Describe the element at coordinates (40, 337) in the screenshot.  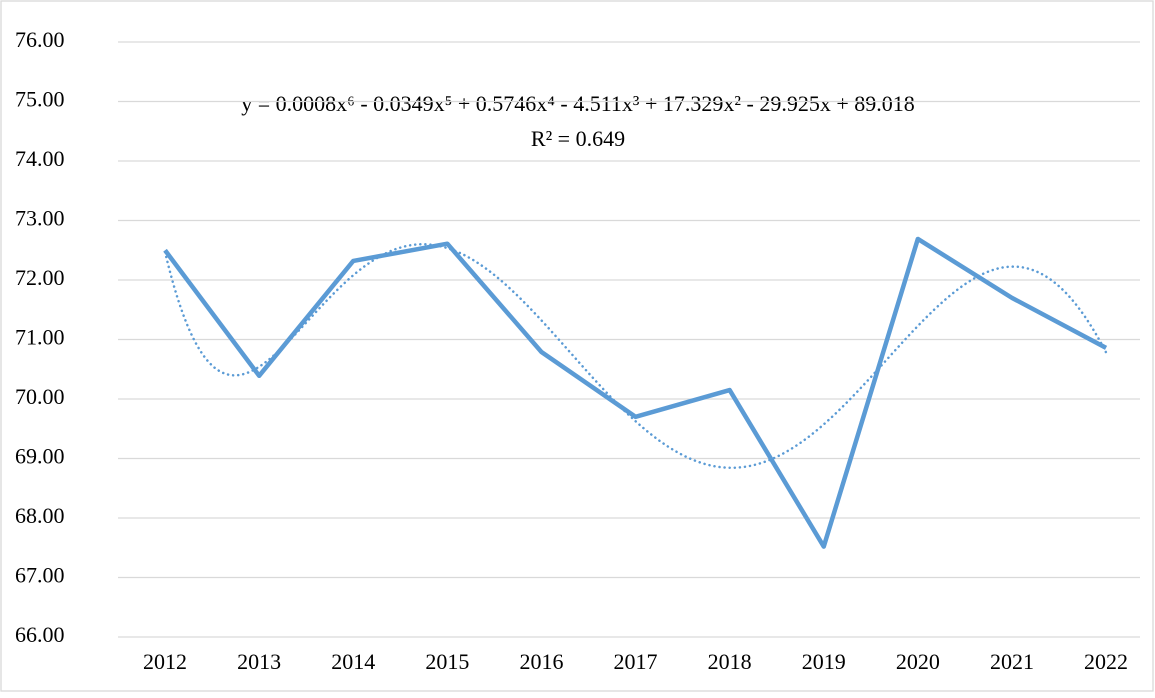
I see `y-tick-label: 71.00` at that location.